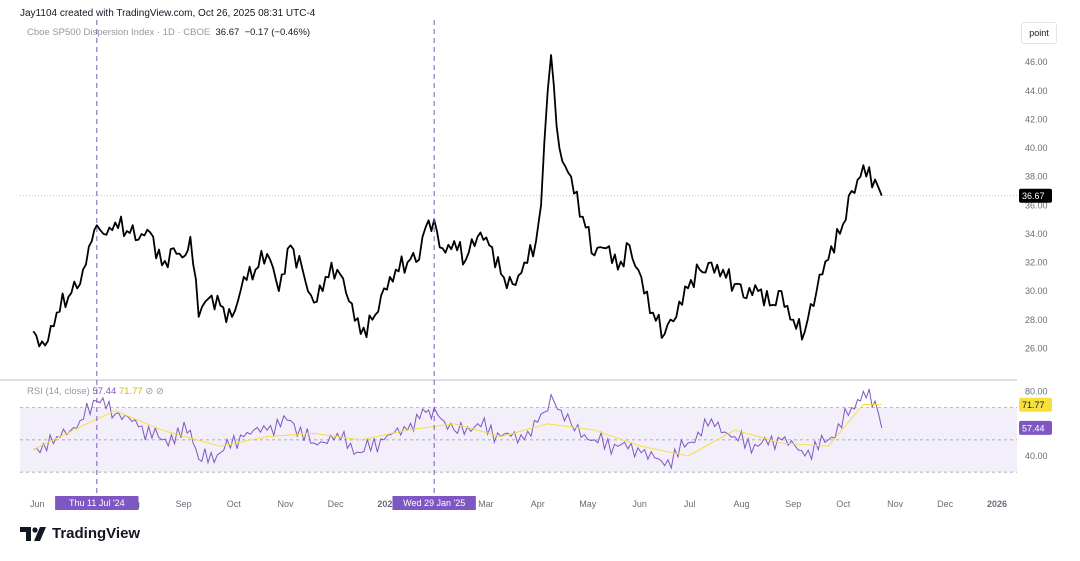 The width and height of the screenshot is (1080, 561). I want to click on price-axis-tick-1: 28.00, so click(1036, 320).